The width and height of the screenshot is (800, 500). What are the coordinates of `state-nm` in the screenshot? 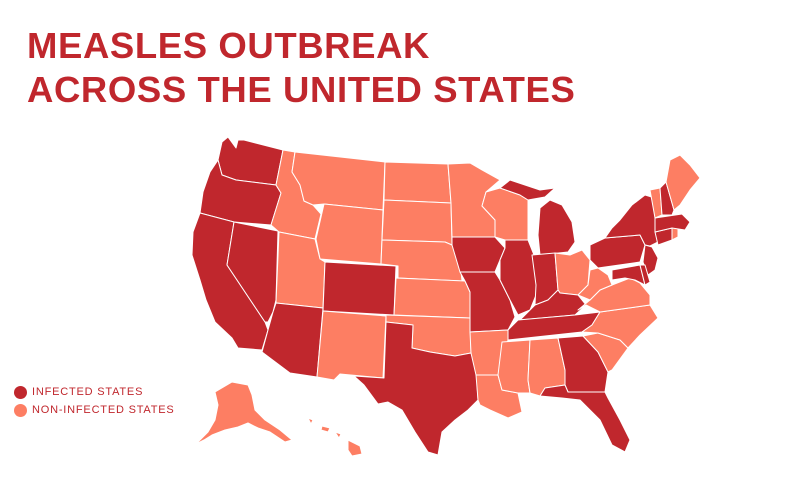 It's located at (351, 345).